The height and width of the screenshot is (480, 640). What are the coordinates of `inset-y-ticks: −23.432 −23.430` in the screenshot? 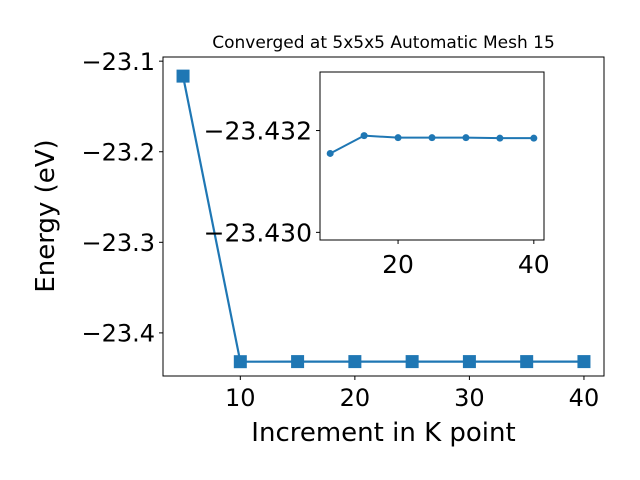 It's located at (262, 182).